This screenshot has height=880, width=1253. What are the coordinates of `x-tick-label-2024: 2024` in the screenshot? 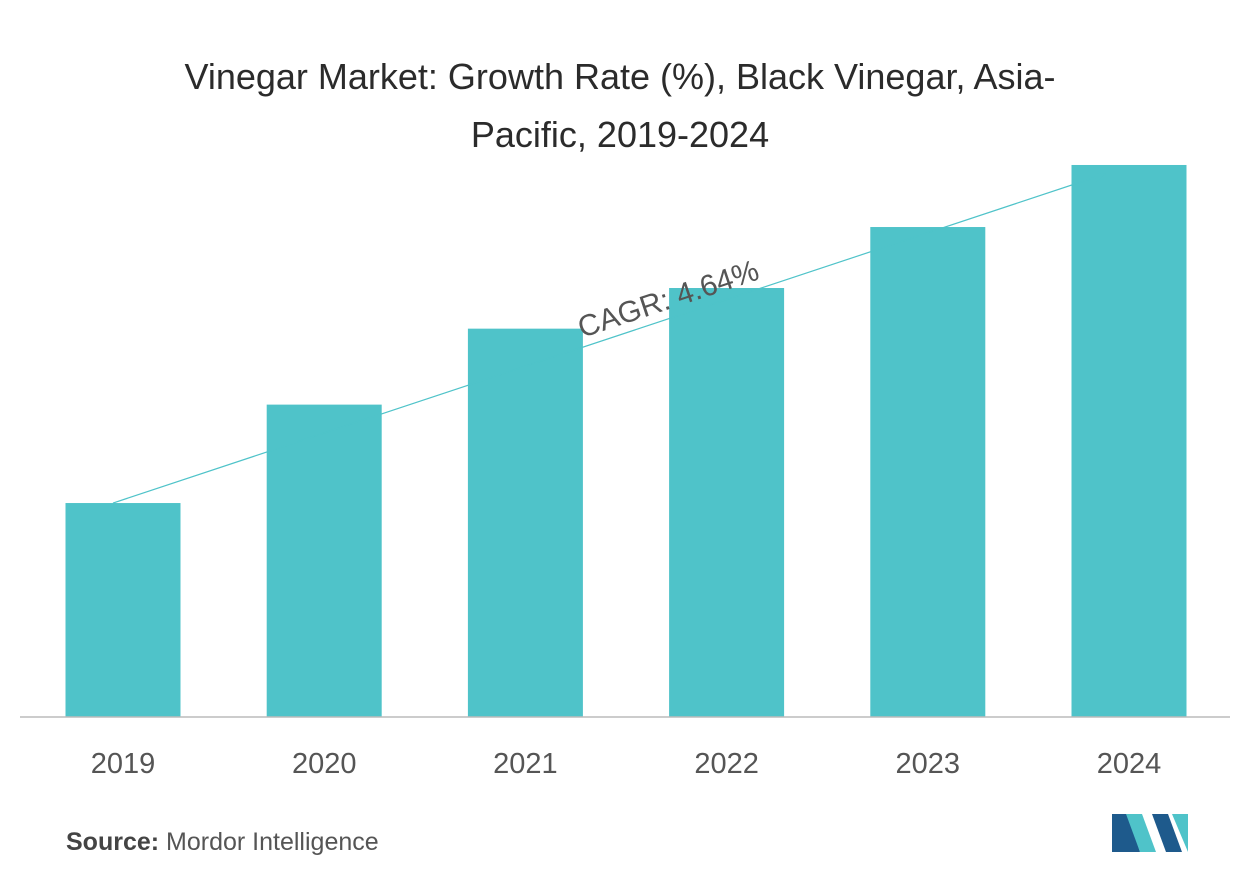 It's located at (1129, 764).